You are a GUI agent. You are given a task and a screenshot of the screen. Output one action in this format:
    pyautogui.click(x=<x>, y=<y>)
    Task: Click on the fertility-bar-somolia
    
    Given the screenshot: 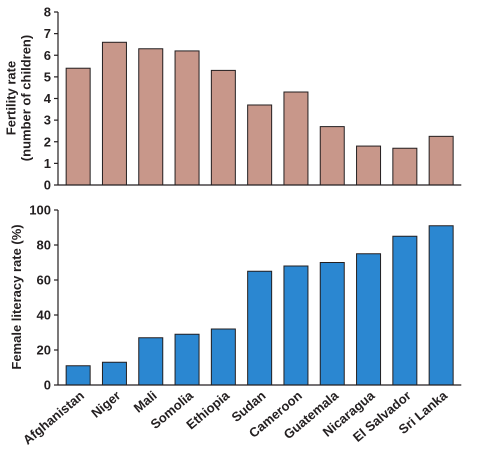 What is the action you would take?
    pyautogui.click(x=187, y=118)
    